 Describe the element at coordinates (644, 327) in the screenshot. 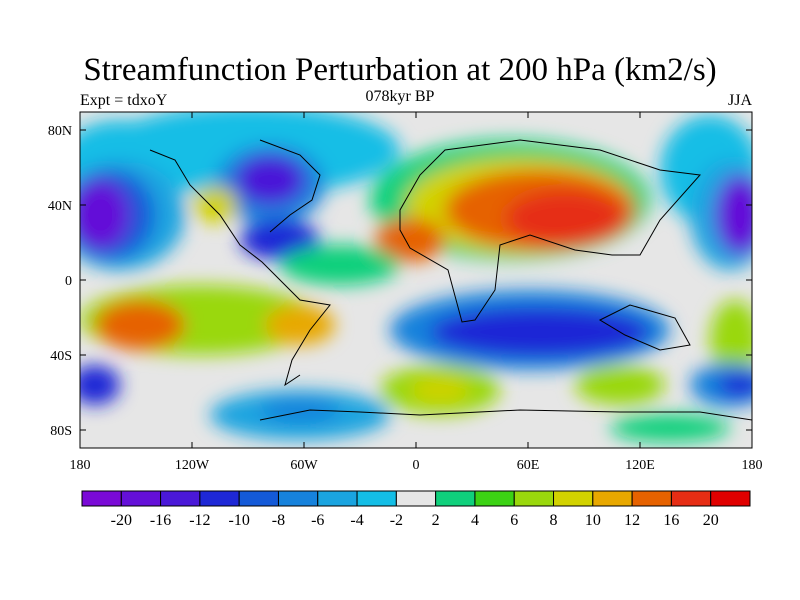

I see `coastline-australia` at that location.